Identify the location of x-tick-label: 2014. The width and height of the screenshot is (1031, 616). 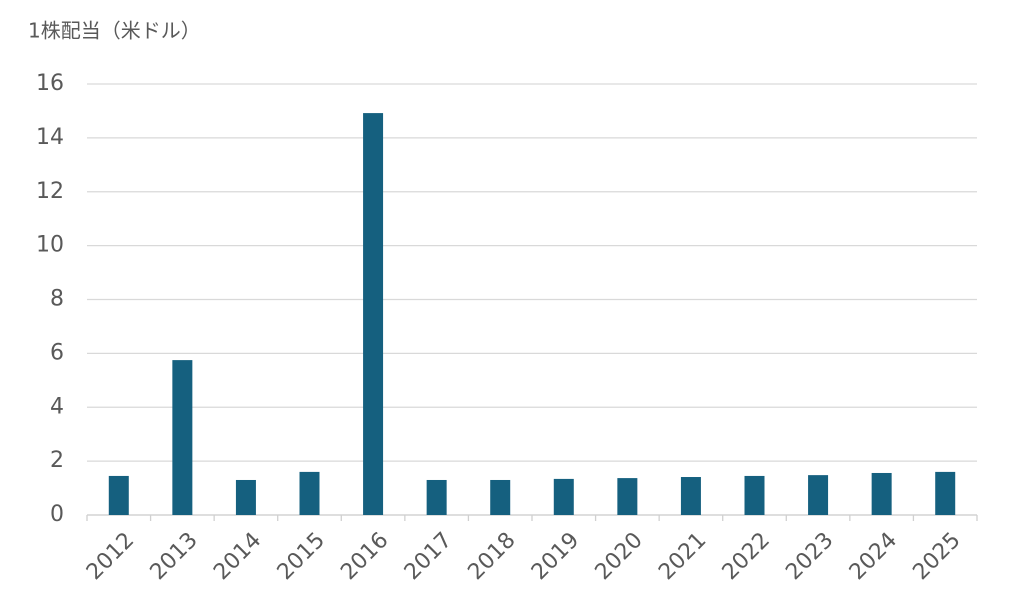
(237, 556).